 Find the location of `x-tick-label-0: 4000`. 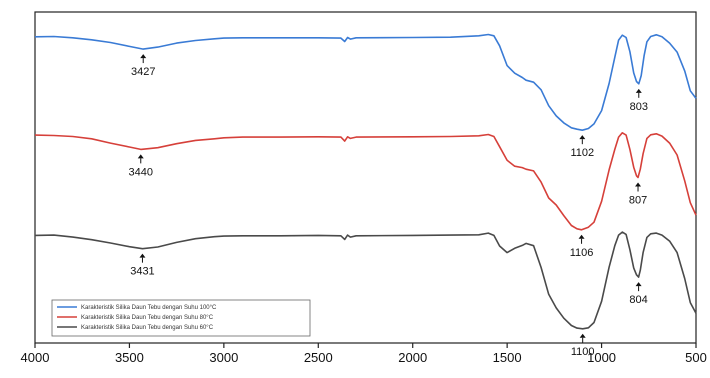

x-tick-label-0: 4000 is located at coordinates (35, 357).